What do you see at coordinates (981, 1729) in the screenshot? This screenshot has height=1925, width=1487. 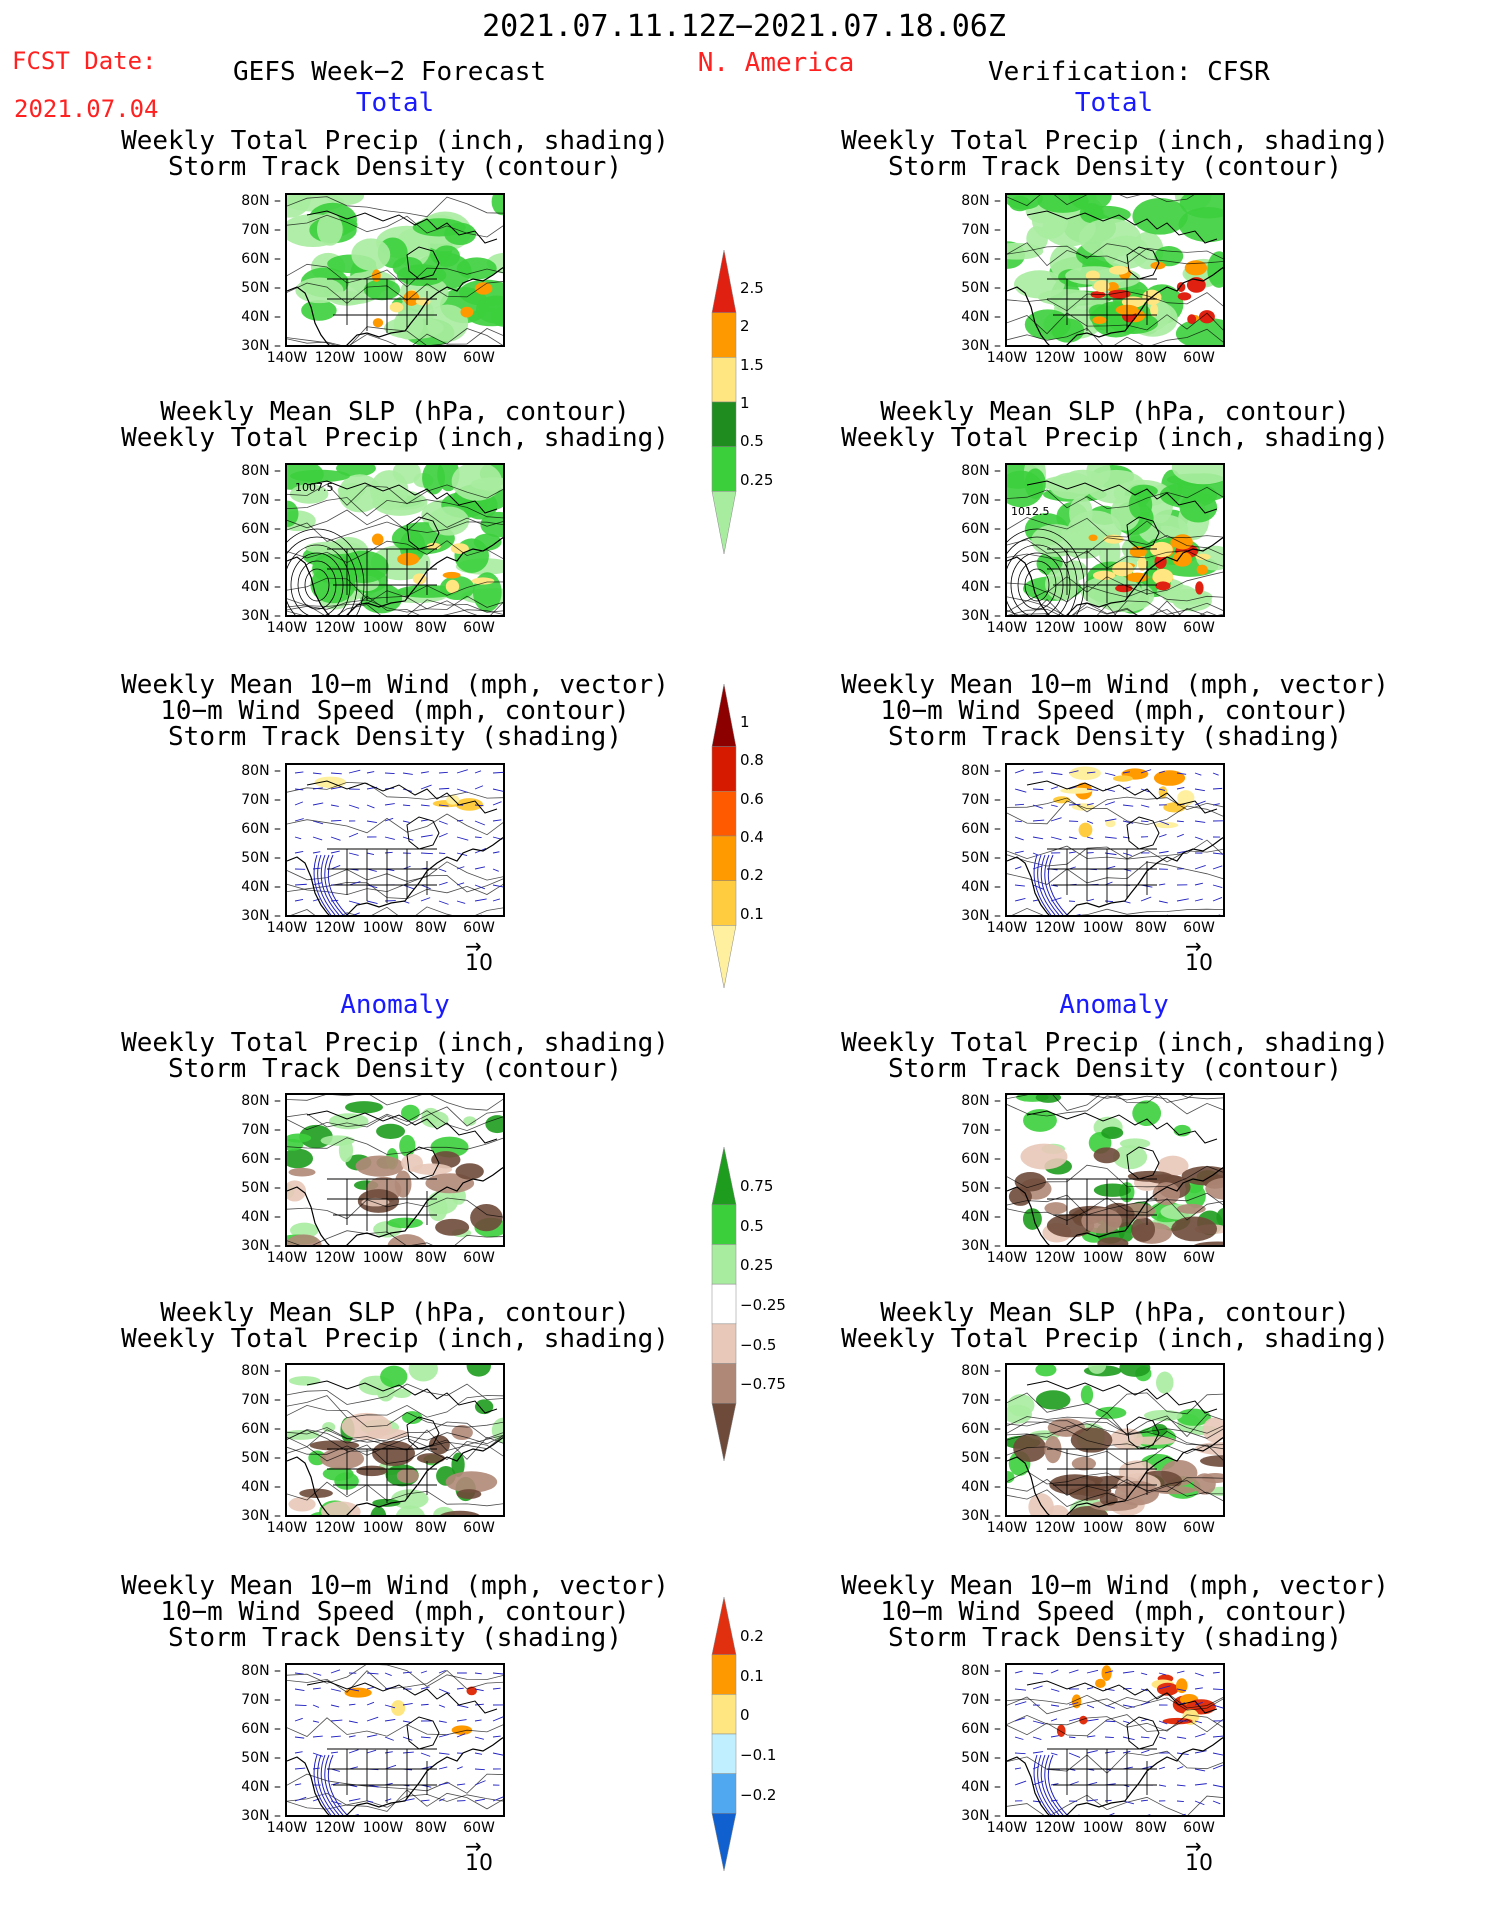 I see `cfsr-anom-wind-lat-label: 60N –` at bounding box center [981, 1729].